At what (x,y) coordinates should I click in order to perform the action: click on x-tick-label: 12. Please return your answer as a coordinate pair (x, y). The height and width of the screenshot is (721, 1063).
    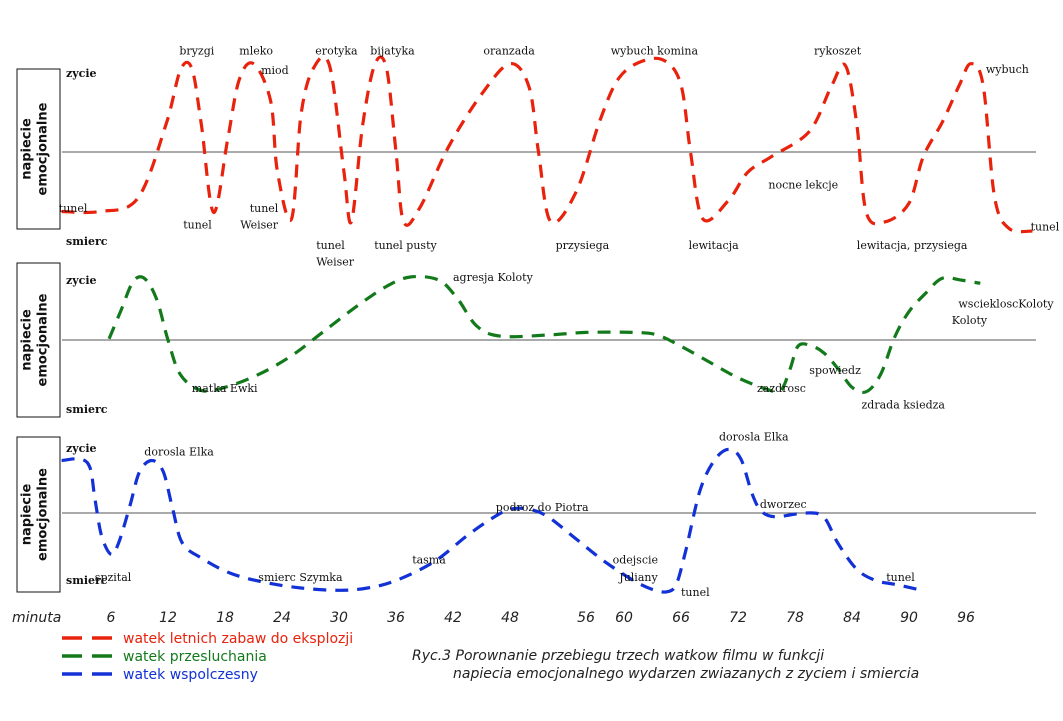
    Looking at the image, I should click on (168, 618).